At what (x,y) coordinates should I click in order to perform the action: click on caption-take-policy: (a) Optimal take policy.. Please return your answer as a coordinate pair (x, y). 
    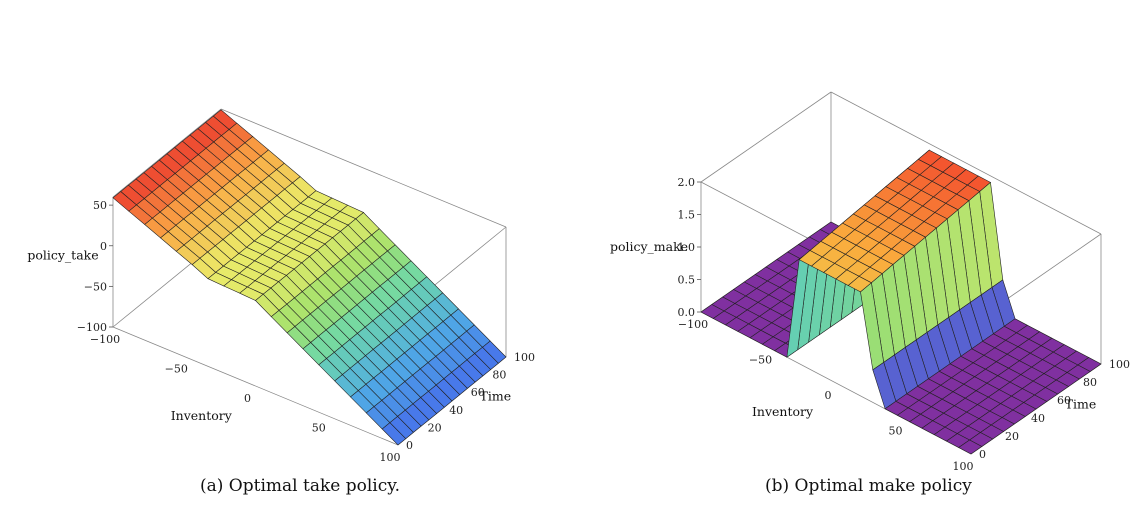
    Looking at the image, I should click on (300, 486).